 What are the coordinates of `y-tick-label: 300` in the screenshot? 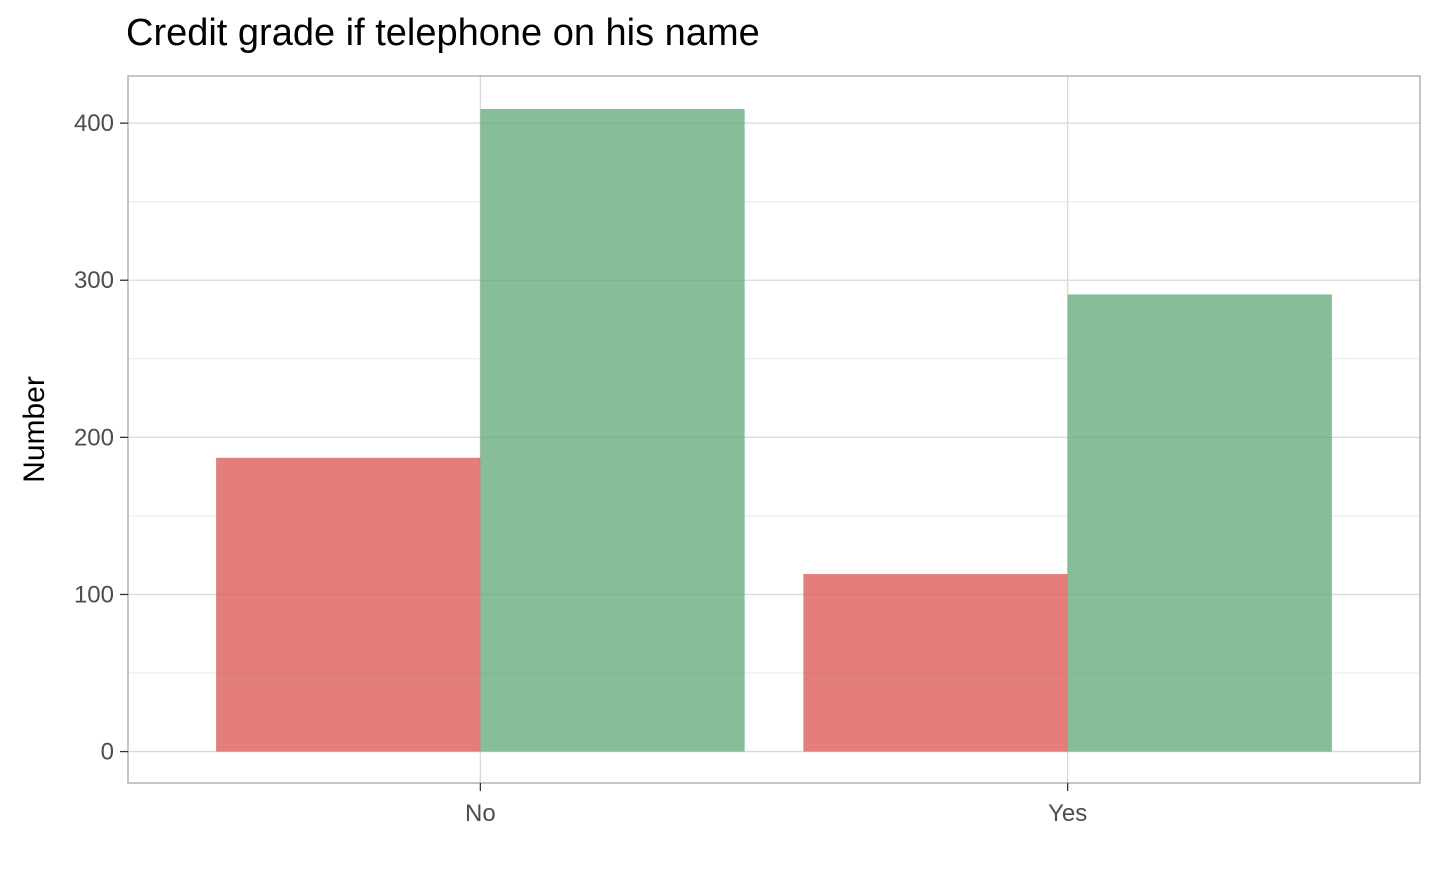 It's located at (94, 280).